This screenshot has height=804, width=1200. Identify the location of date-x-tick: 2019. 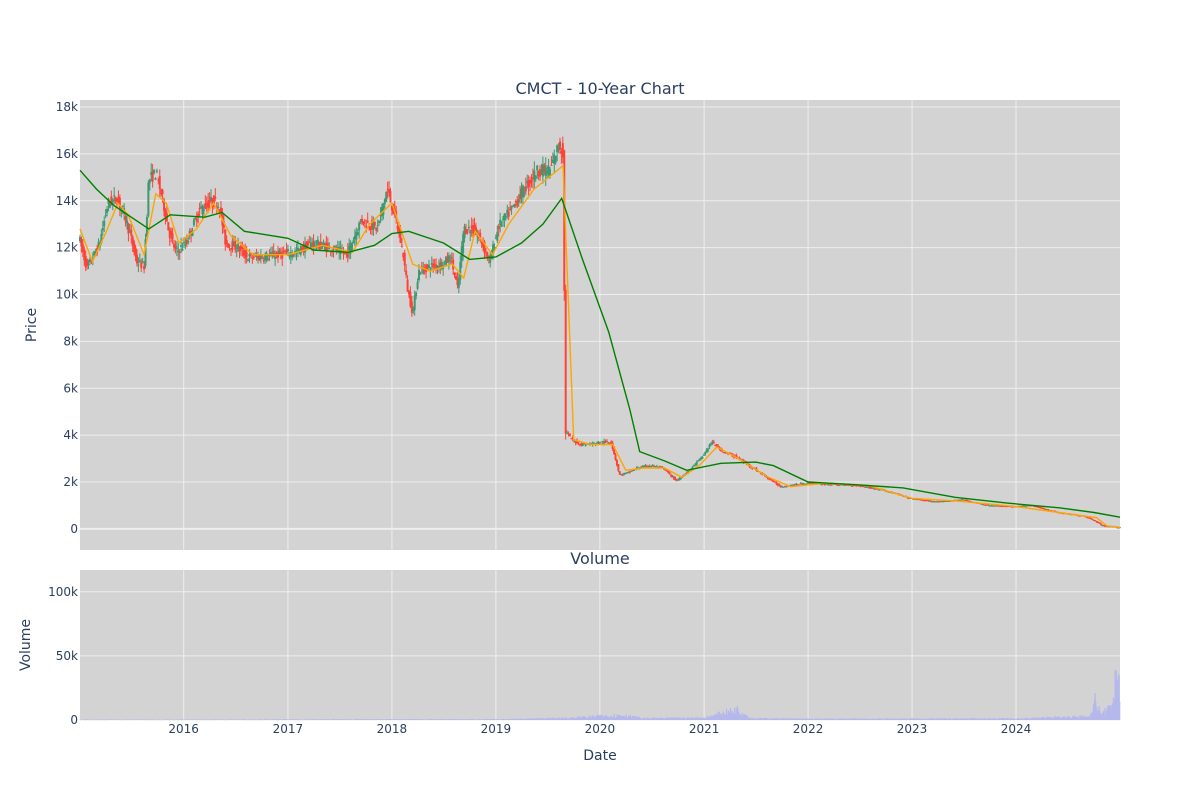
(496, 729).